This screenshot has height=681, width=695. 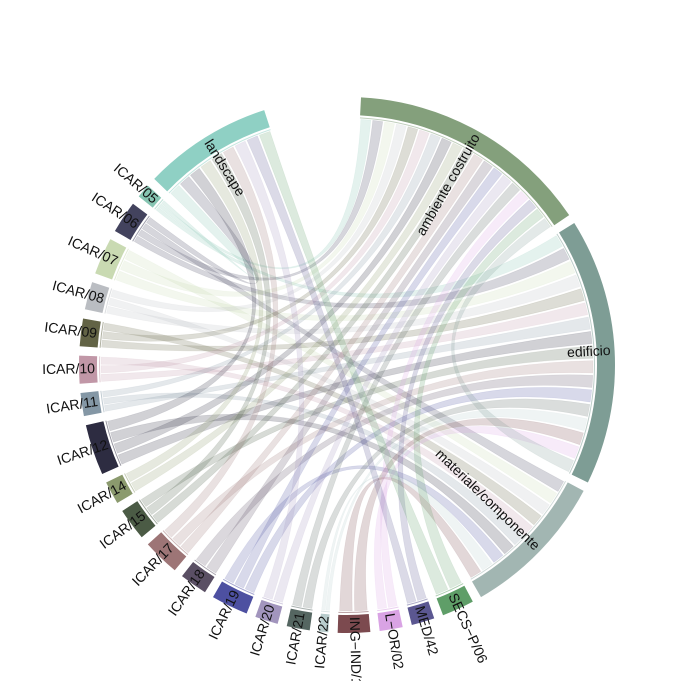 What do you see at coordinates (261, 629) in the screenshot?
I see `sector-label-icar20: ICAR/20` at bounding box center [261, 629].